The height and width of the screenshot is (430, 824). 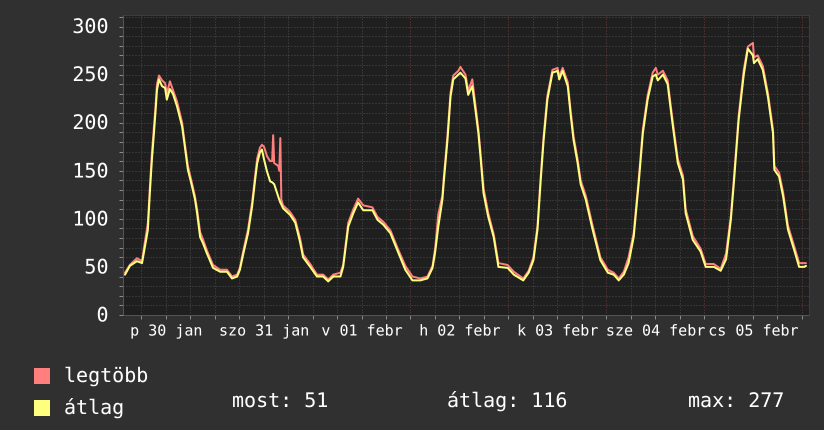 What do you see at coordinates (656, 331) in the screenshot?
I see `x-tick-label: sze 04 febr` at bounding box center [656, 331].